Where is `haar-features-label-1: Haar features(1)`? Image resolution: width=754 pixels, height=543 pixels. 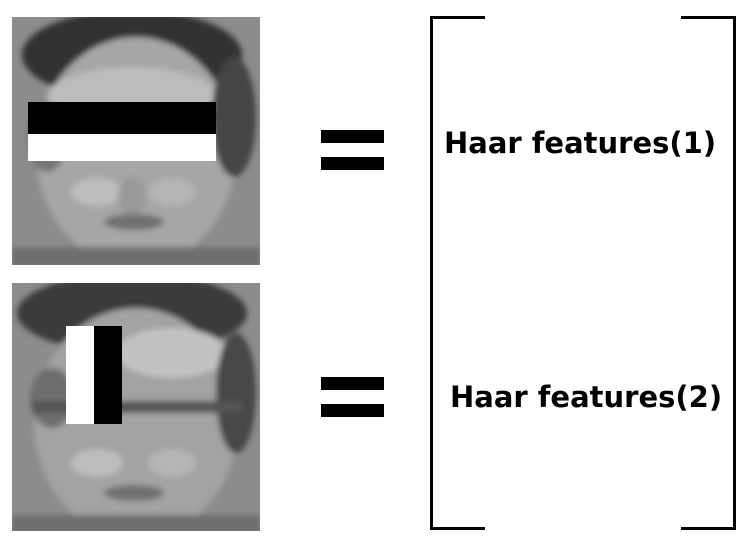 haar-features-label-1: Haar features(1) is located at coordinates (580, 143).